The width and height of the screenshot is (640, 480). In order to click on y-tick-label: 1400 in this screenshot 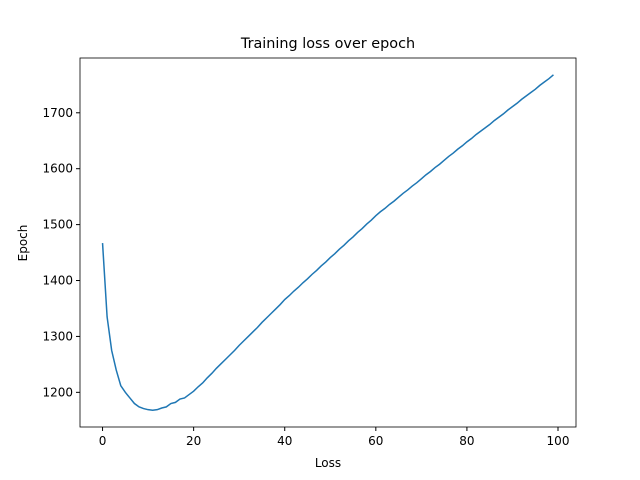, I will do `click(57, 281)`.